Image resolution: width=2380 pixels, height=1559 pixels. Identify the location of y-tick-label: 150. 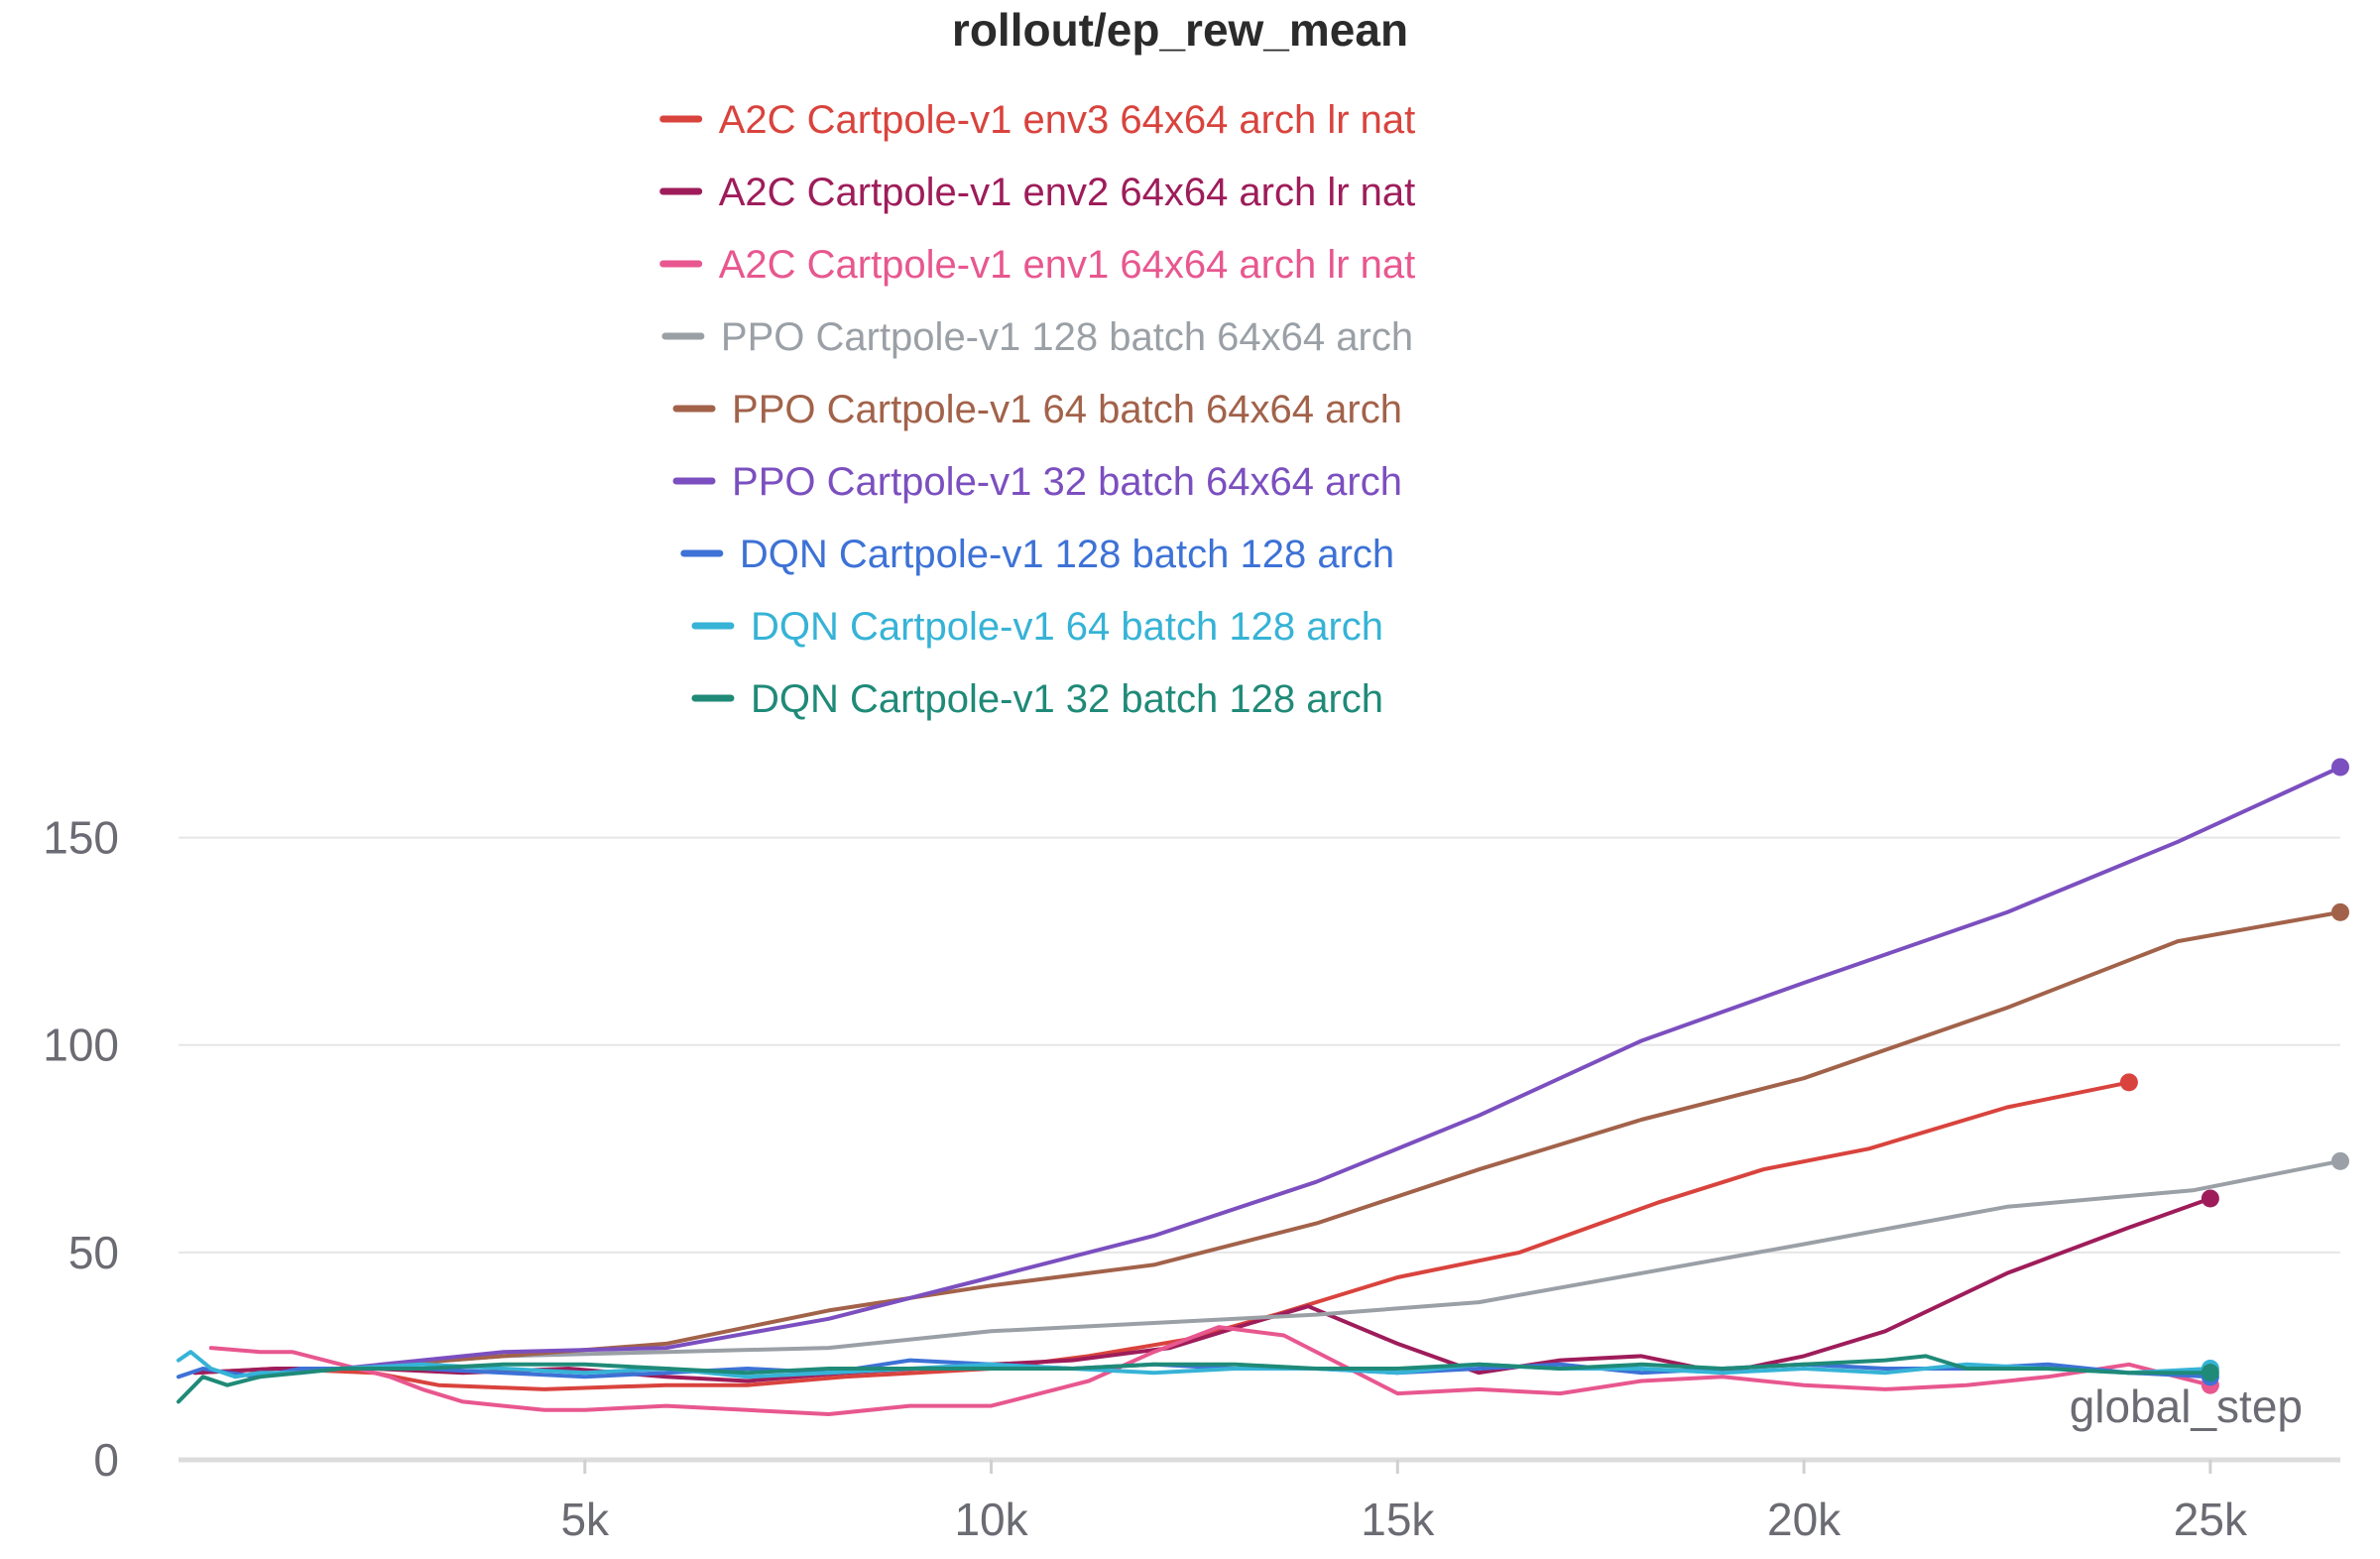
(81, 838).